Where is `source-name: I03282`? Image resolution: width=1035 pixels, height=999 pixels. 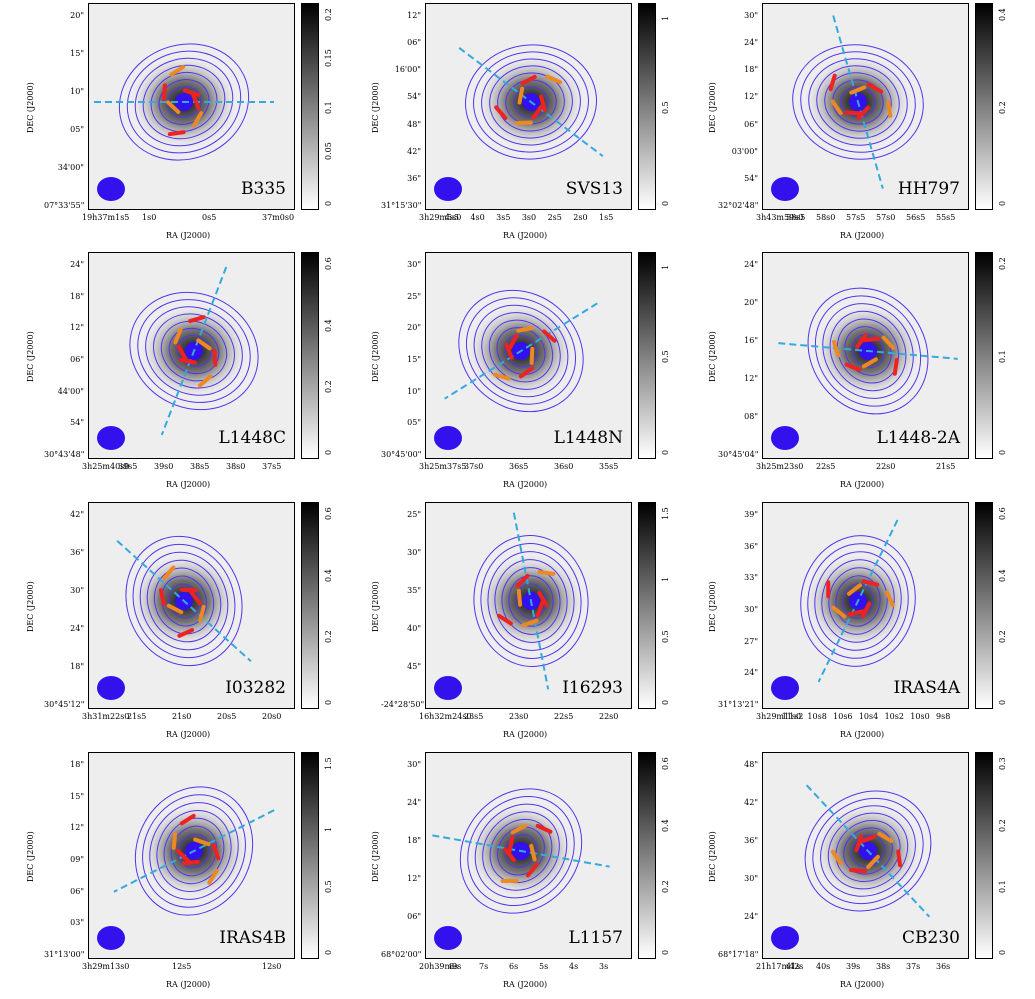
source-name: I03282 is located at coordinates (255, 688).